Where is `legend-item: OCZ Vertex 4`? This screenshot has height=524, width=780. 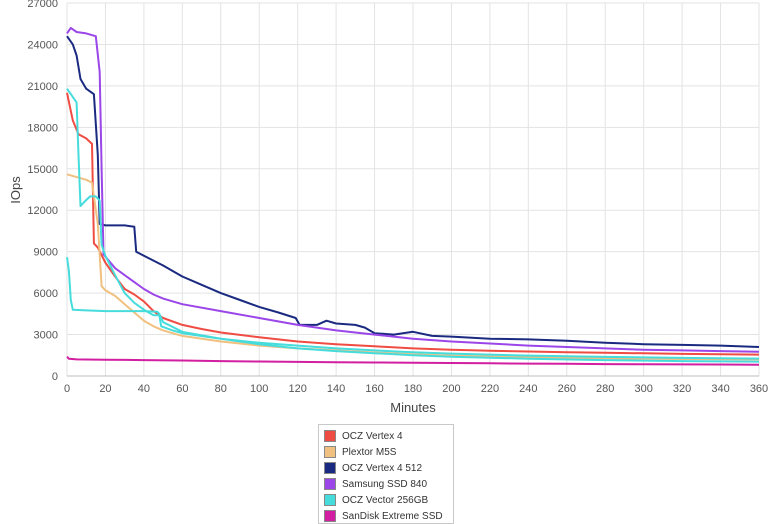
legend-item: OCZ Vertex 4 is located at coordinates (386, 436).